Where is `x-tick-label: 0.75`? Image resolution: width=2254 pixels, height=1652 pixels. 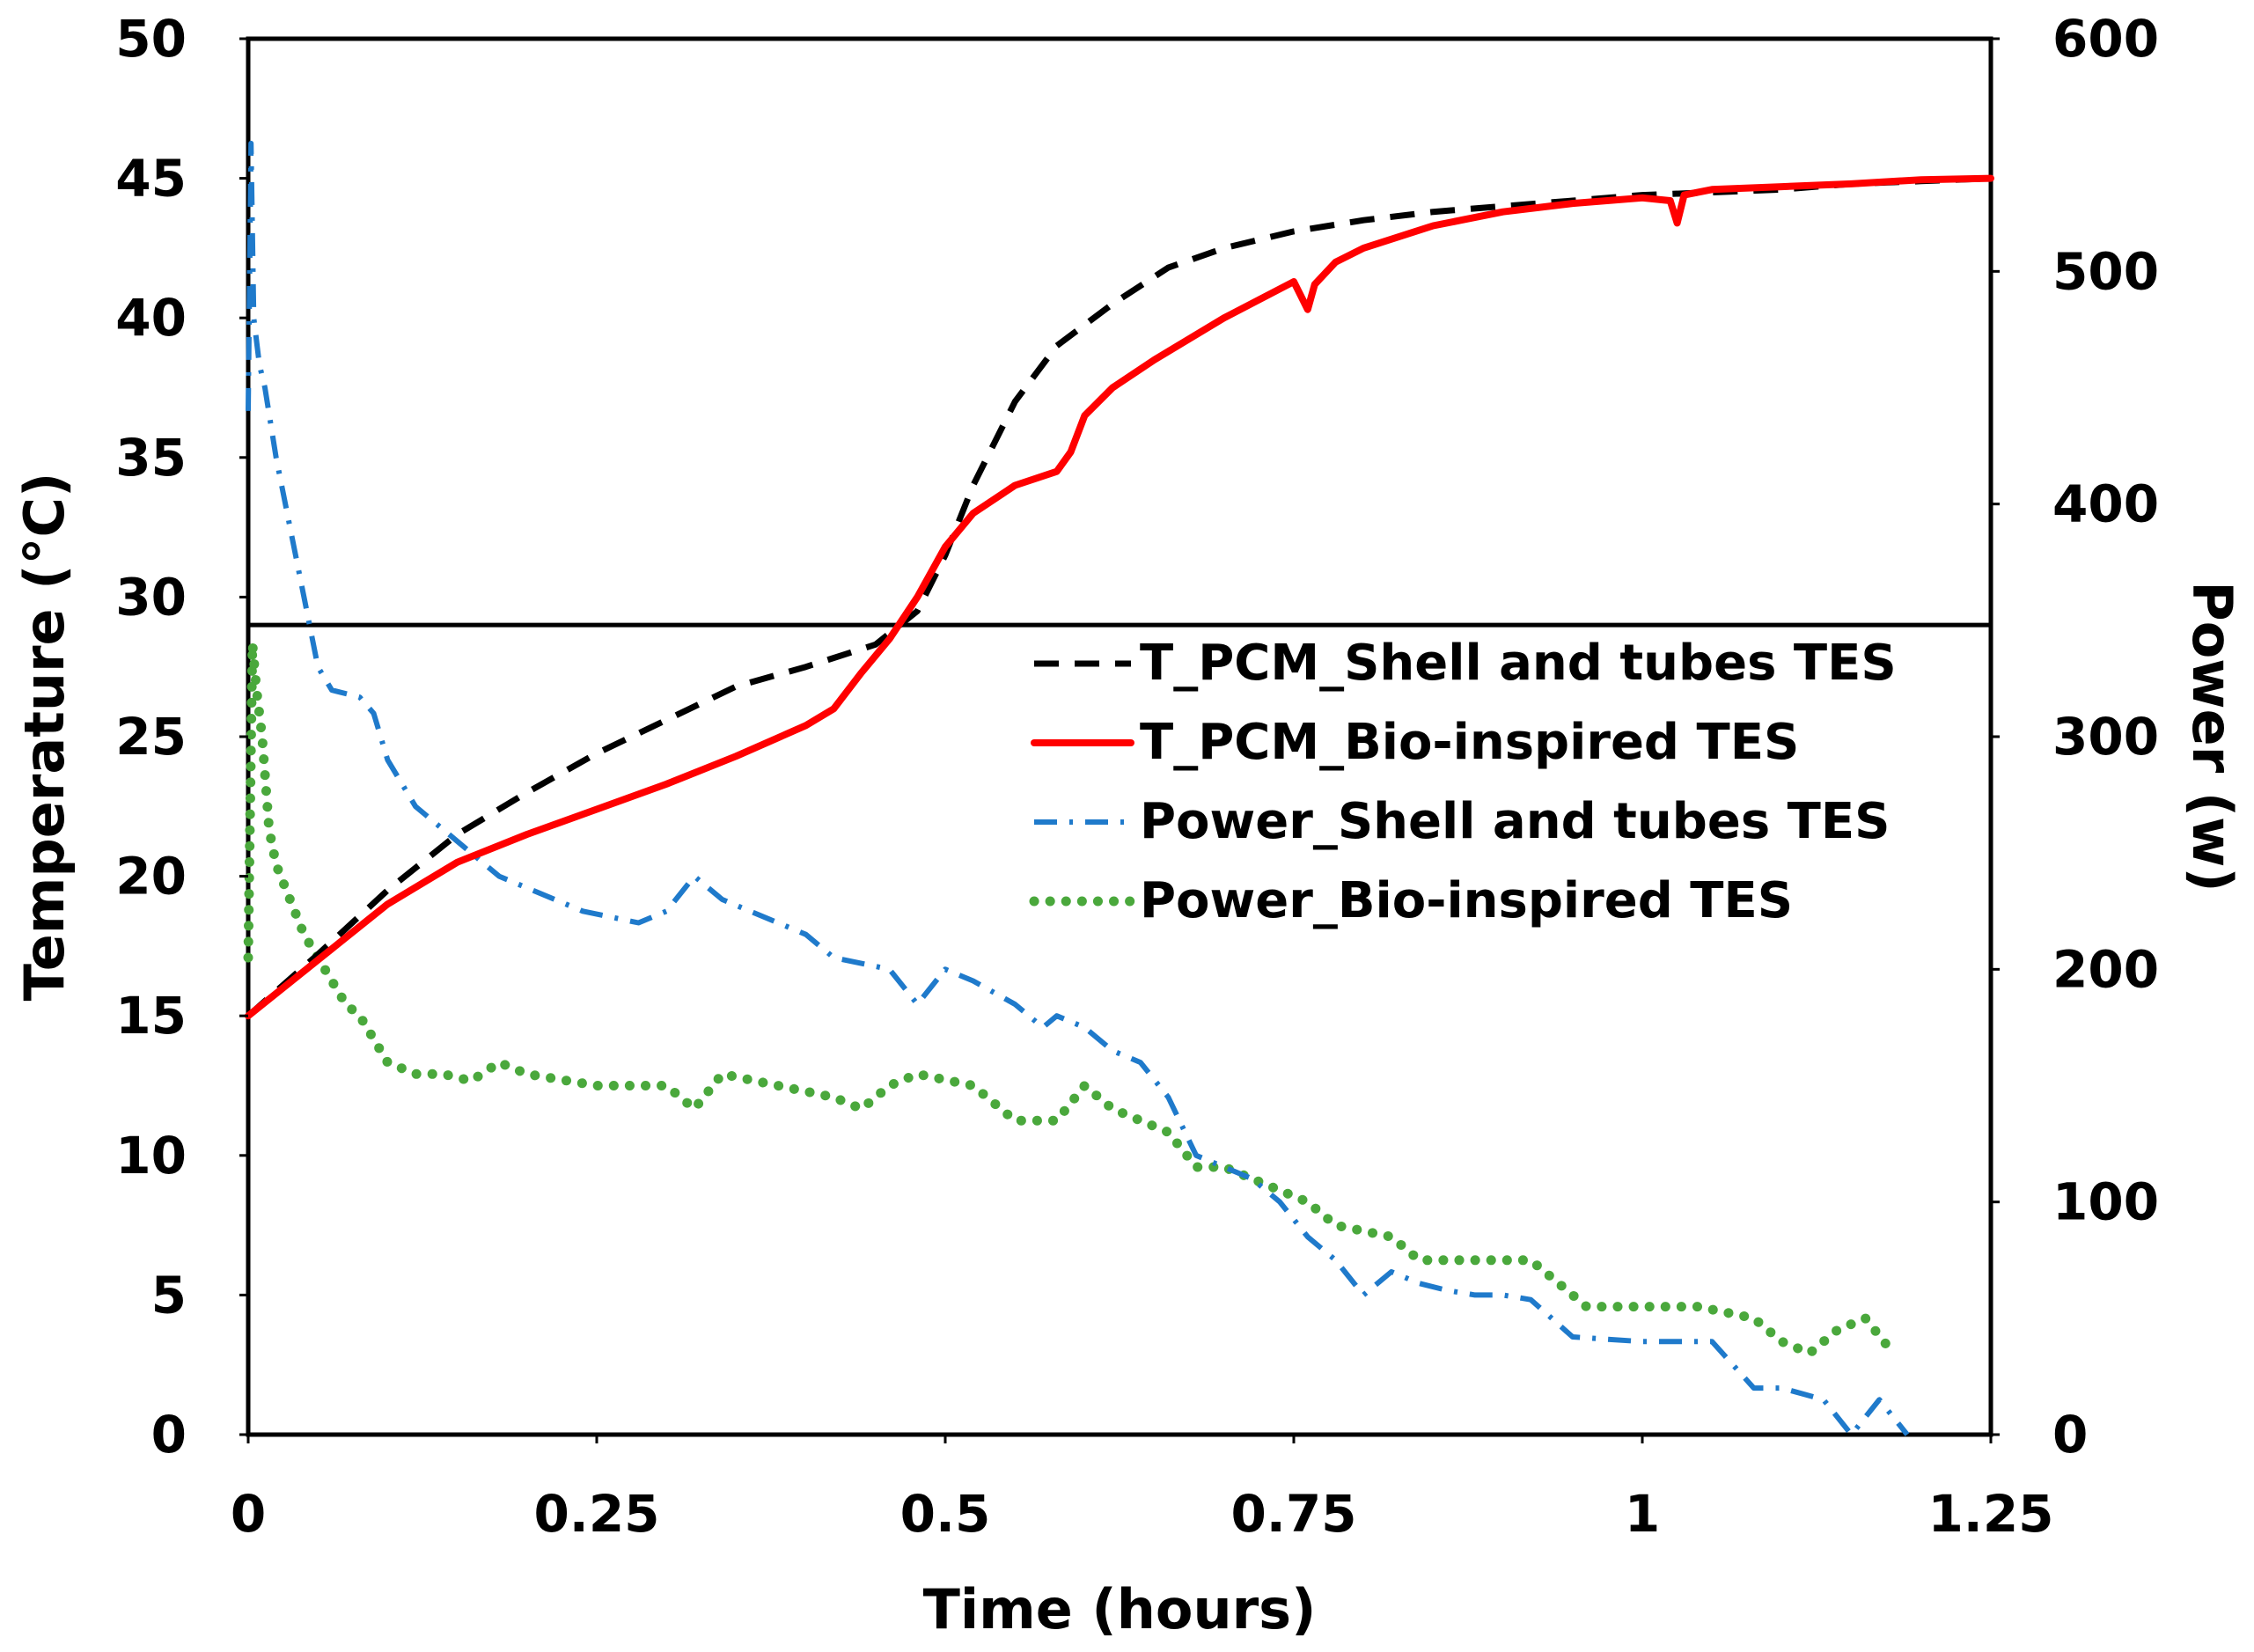
x-tick-label: 0.75 is located at coordinates (1293, 1514).